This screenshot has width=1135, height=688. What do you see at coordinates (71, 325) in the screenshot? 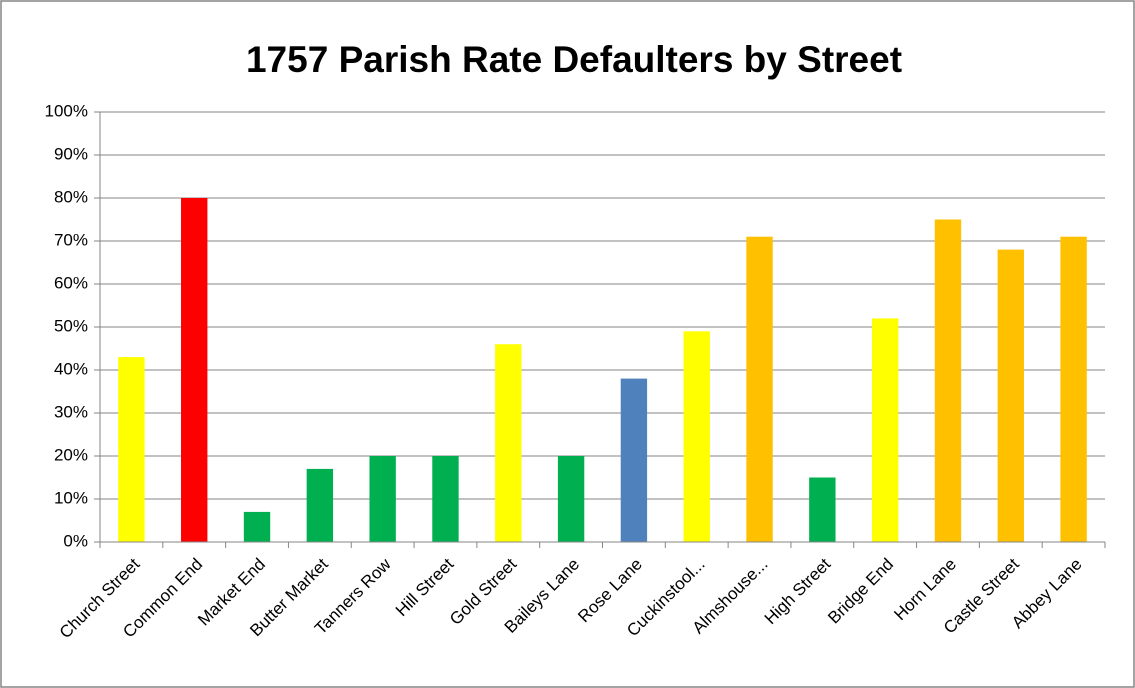
I see `y-tick-label: 50%` at bounding box center [71, 325].